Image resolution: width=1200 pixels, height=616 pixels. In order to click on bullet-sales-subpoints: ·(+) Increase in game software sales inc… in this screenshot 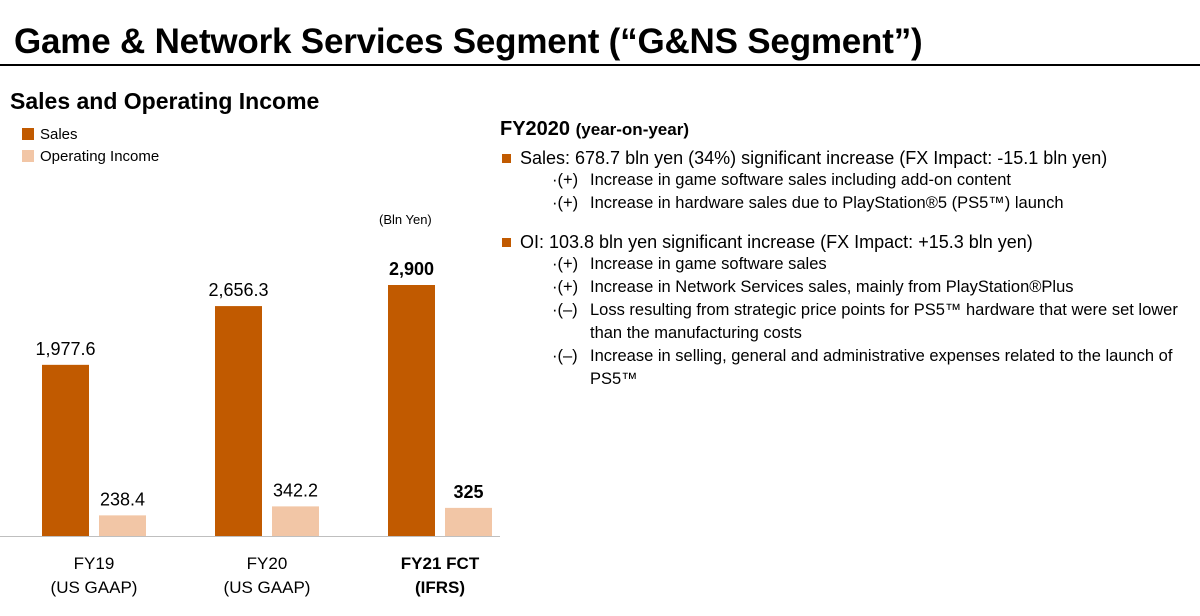, I will do `click(876, 192)`.